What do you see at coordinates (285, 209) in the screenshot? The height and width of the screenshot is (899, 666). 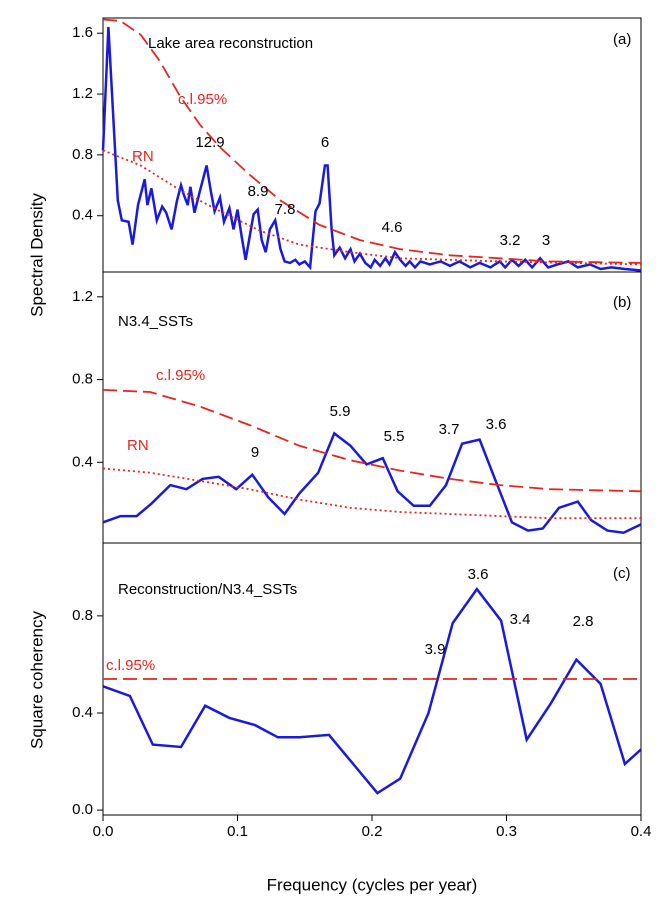 I see `annotation: 7.8` at bounding box center [285, 209].